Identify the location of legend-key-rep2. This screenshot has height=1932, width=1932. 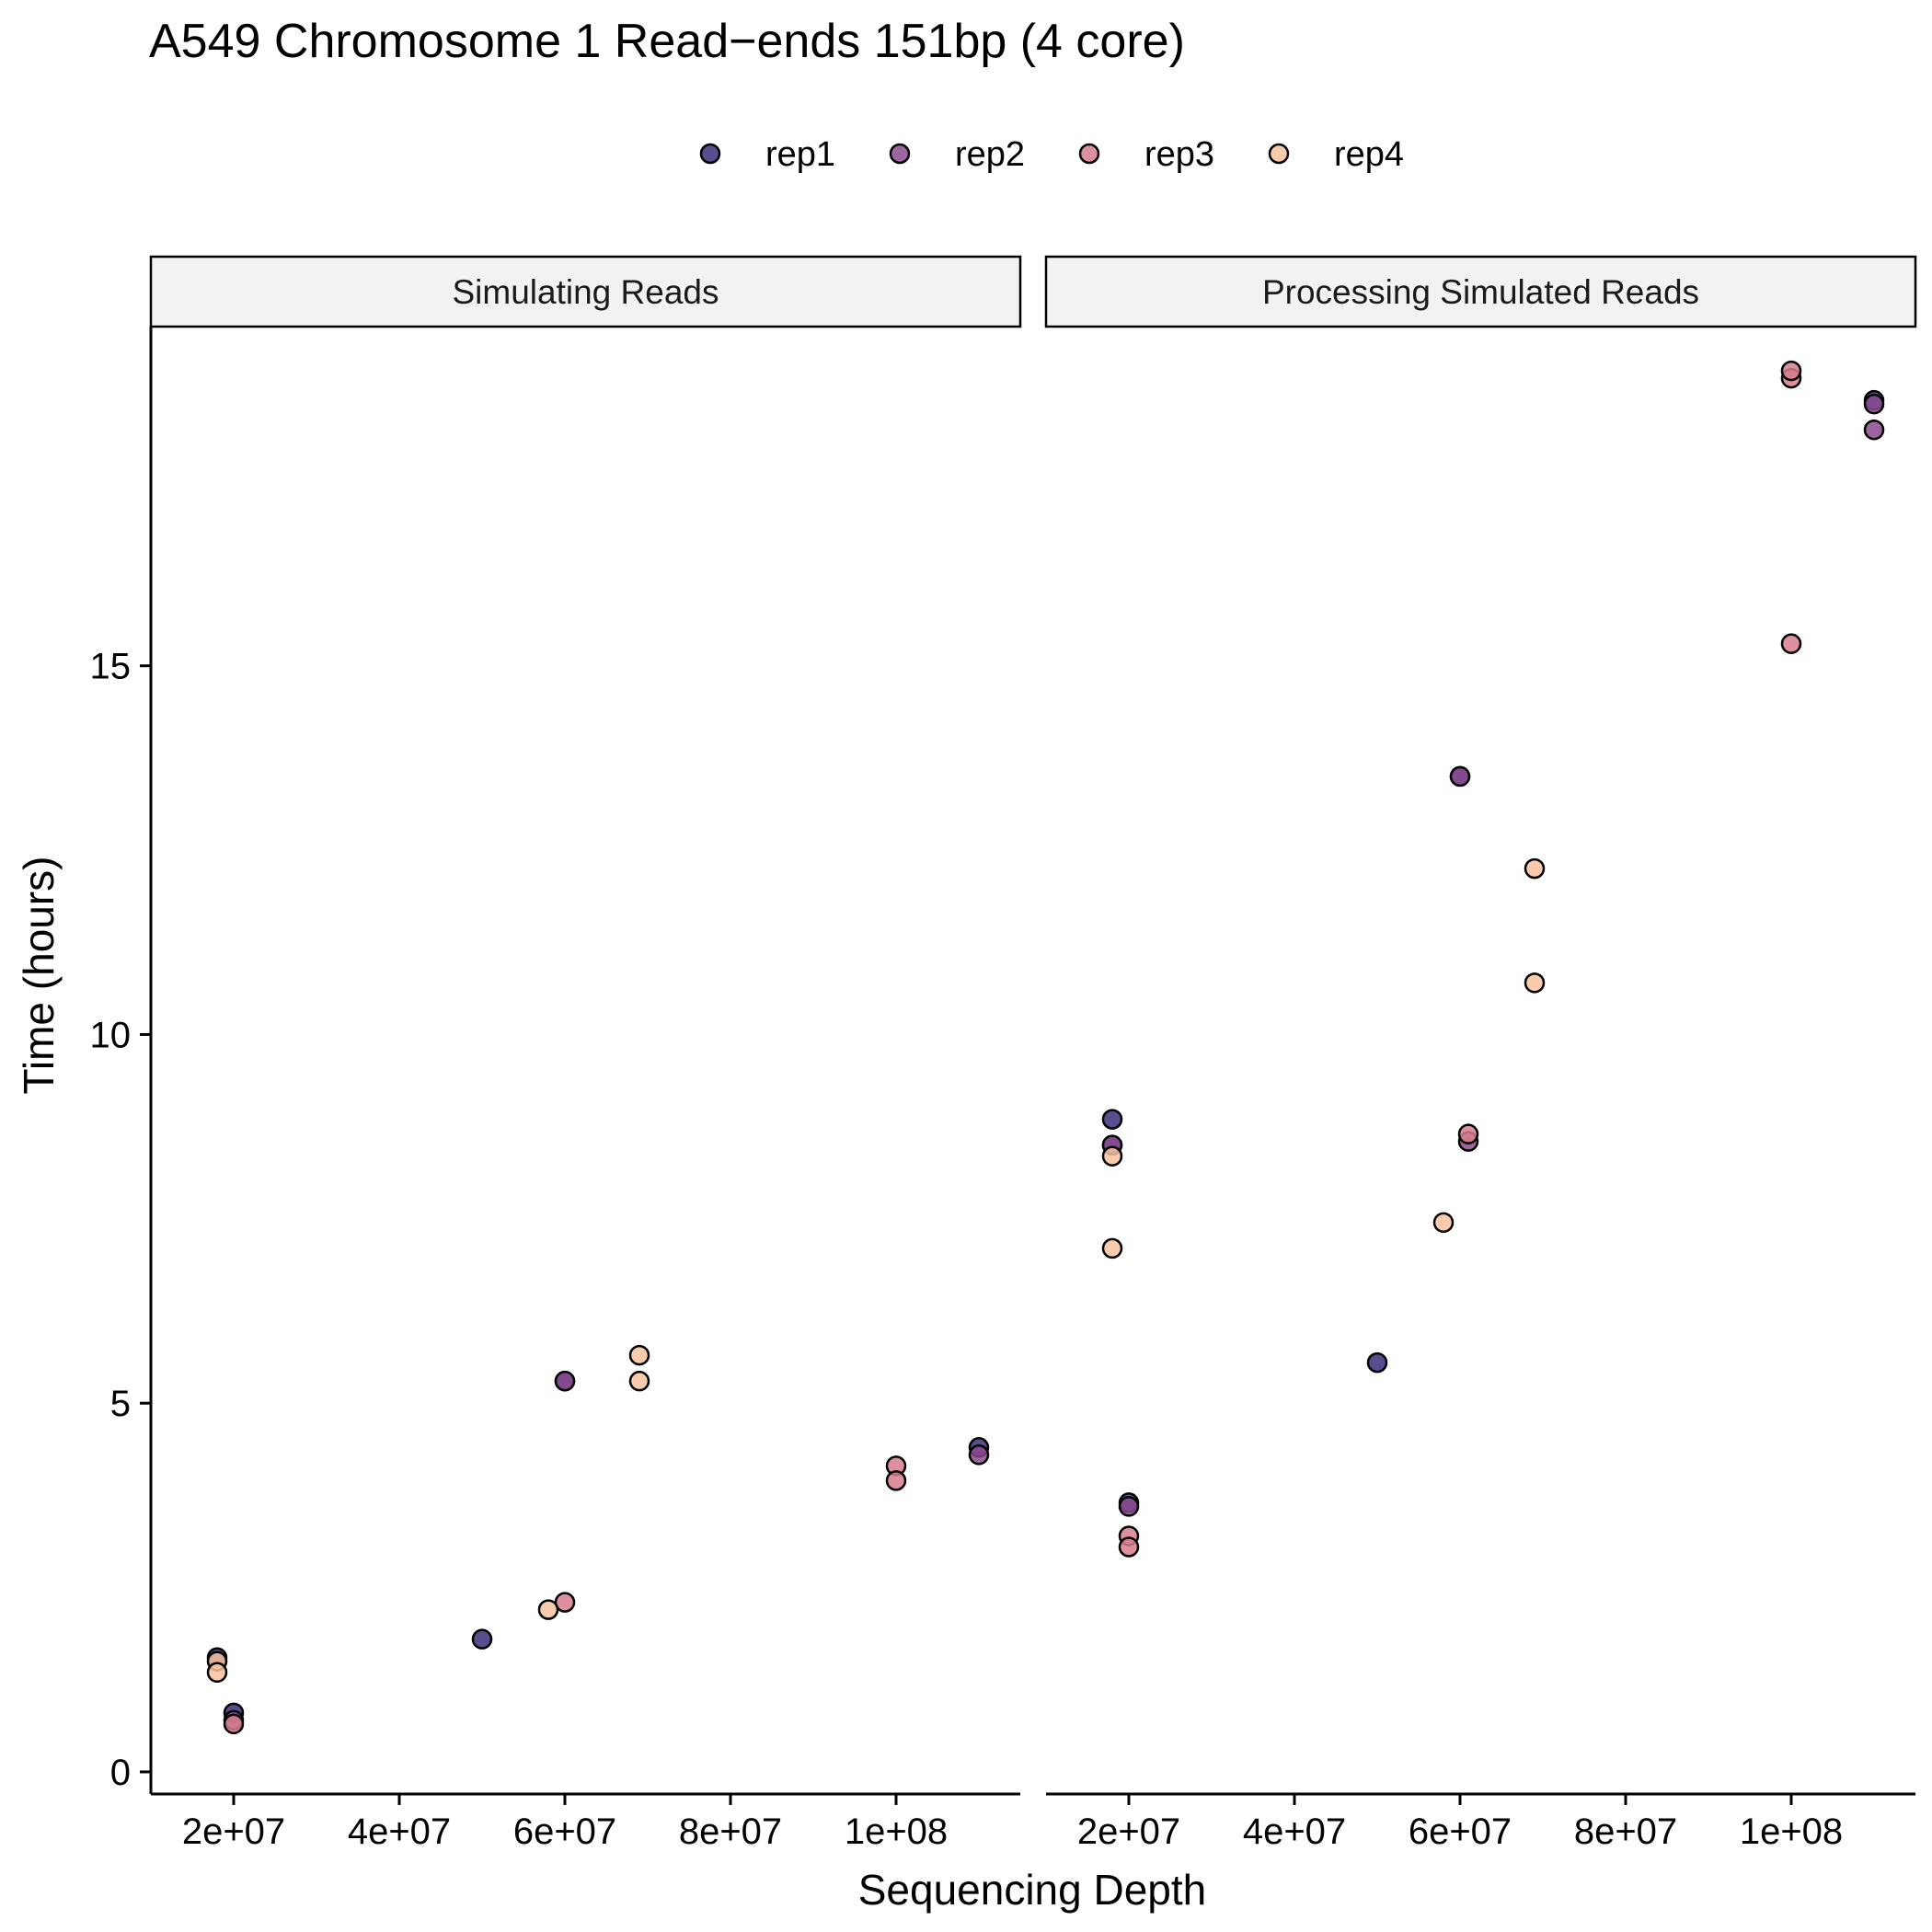
(900, 154).